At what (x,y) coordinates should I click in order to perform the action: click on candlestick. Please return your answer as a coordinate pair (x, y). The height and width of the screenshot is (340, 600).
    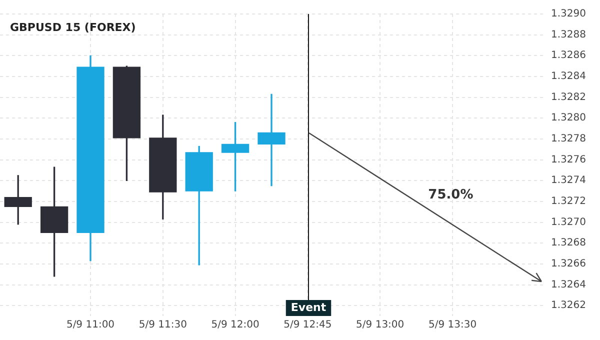
    Looking at the image, I should click on (272, 140).